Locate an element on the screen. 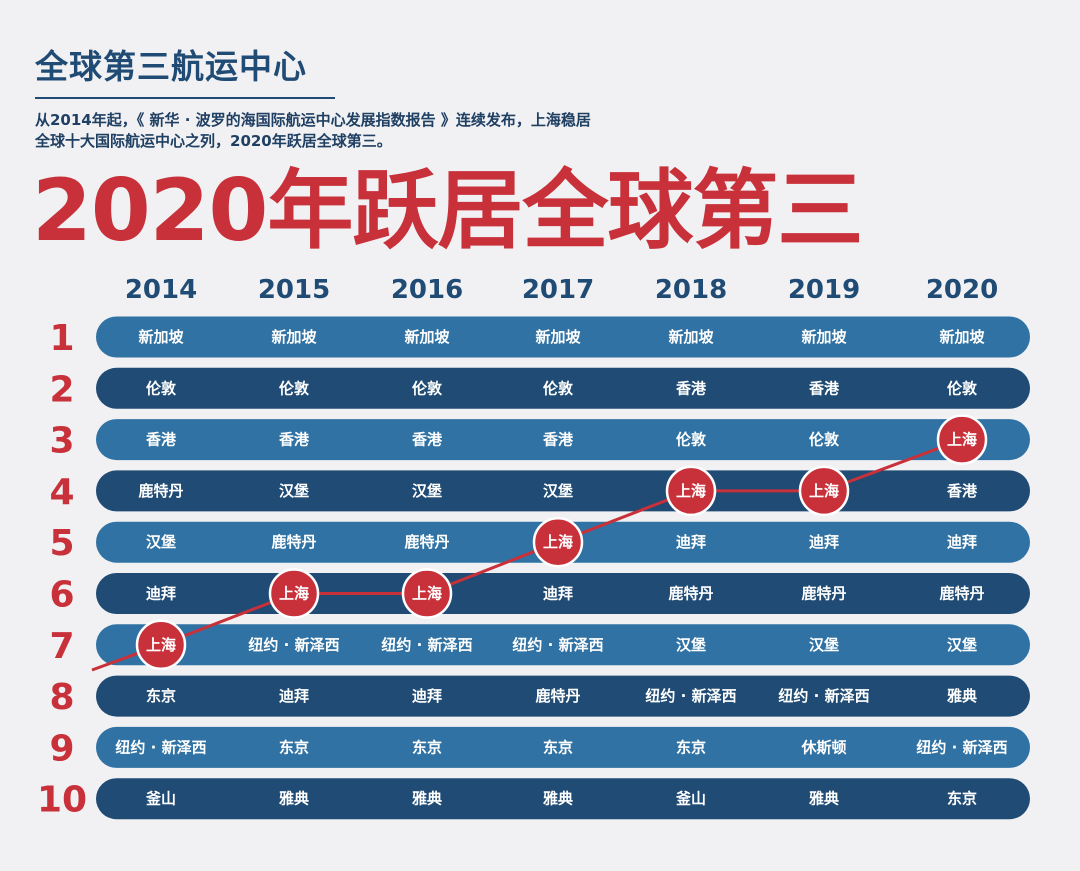 The height and width of the screenshot is (871, 1080). year-label: 2018 is located at coordinates (691, 290).